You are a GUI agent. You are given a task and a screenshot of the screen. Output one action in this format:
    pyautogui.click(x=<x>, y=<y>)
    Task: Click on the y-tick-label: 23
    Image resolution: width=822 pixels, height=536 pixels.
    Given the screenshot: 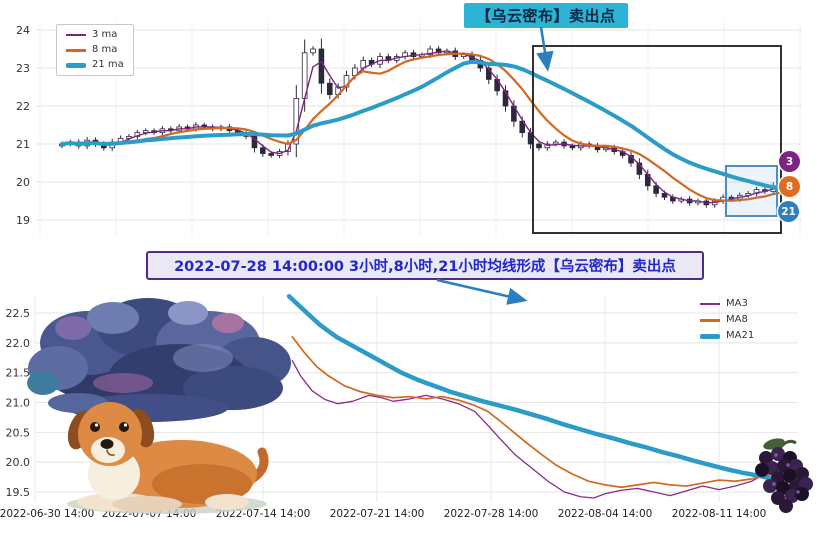 What is the action you would take?
    pyautogui.click(x=23, y=68)
    